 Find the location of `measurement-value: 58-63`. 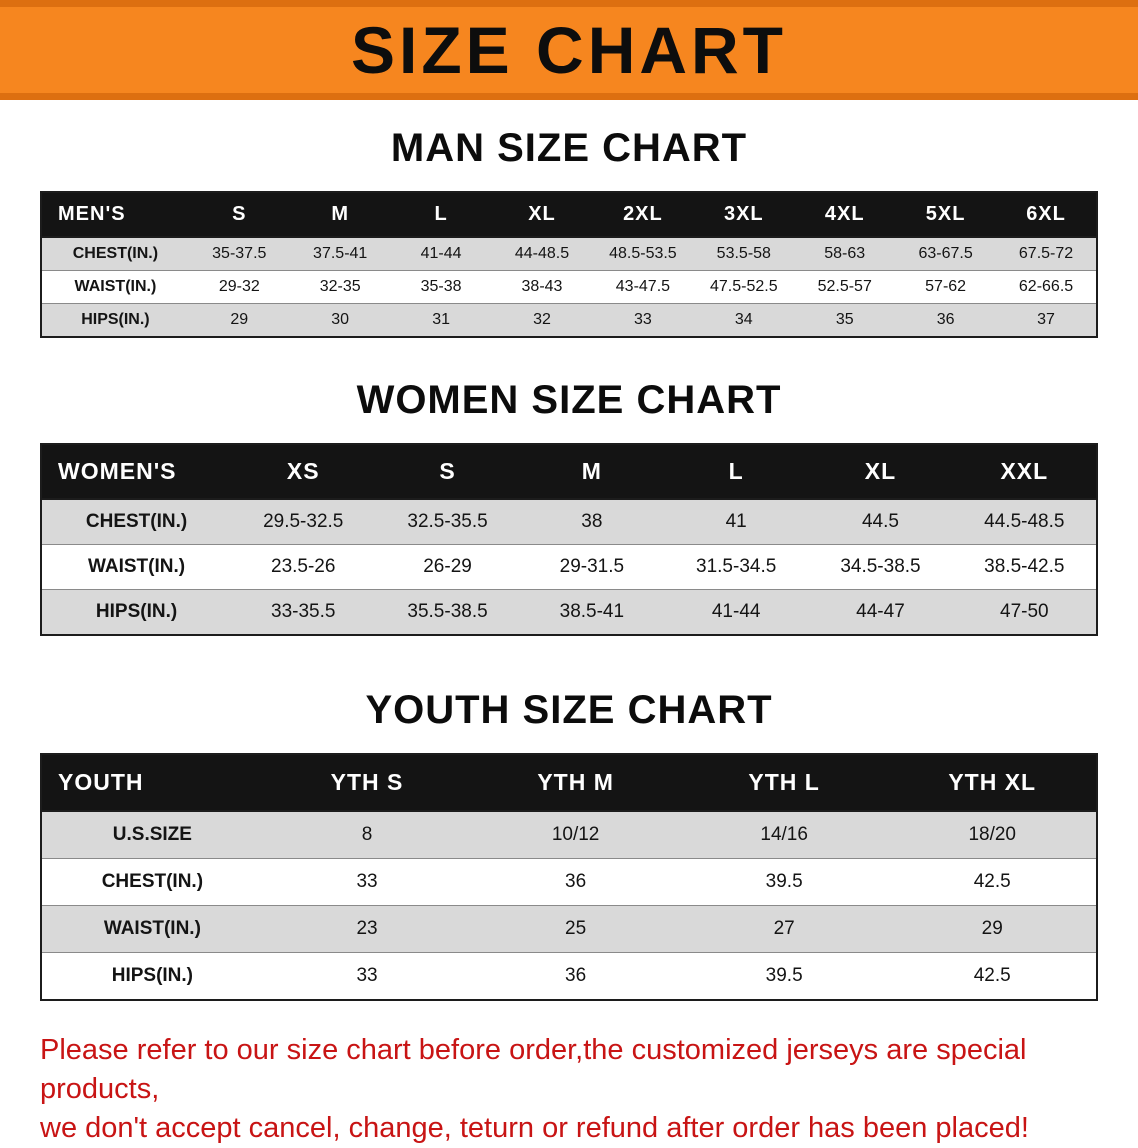

measurement-value: 58-63 is located at coordinates (845, 254).